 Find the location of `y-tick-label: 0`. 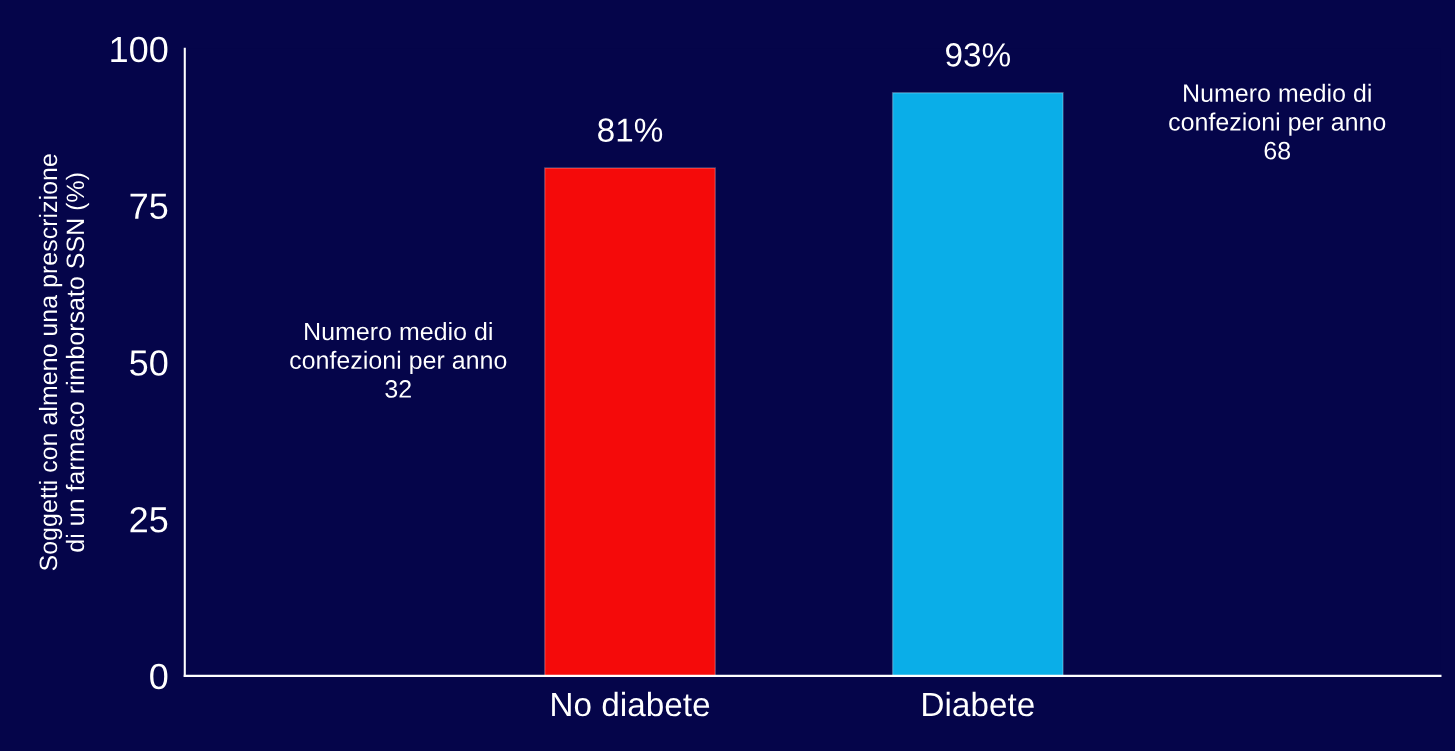

y-tick-label: 0 is located at coordinates (159, 676).